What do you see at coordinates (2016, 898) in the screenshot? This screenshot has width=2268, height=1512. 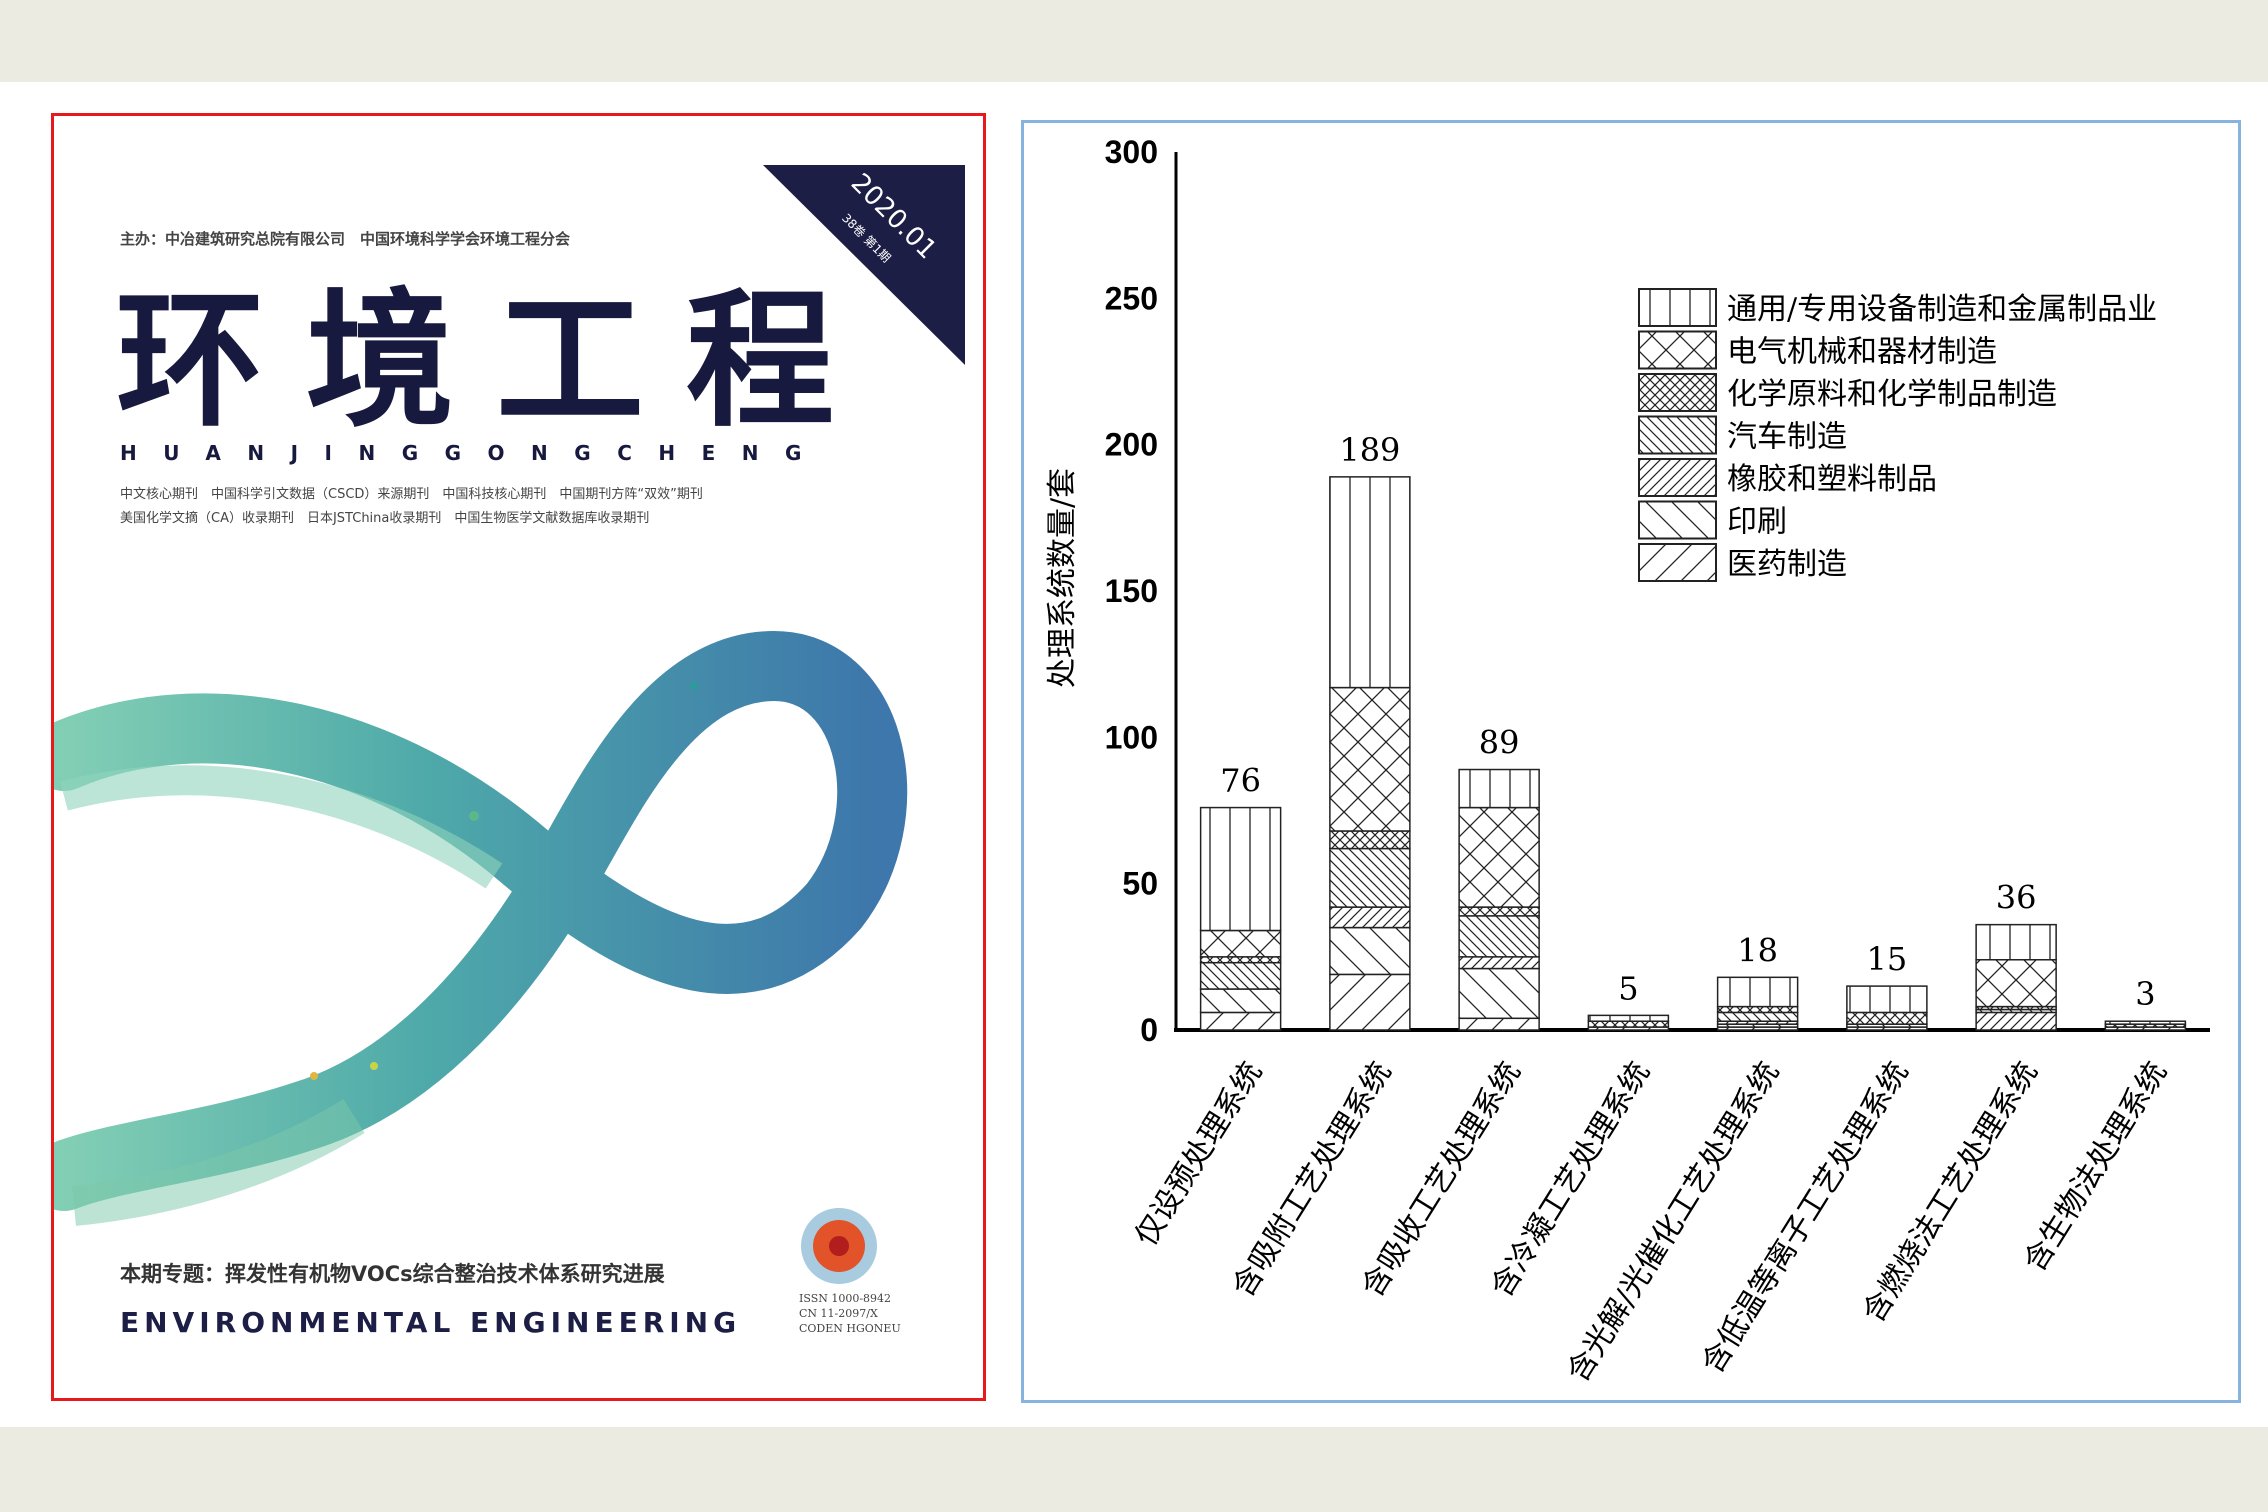 I see `bar-total-label: 36` at bounding box center [2016, 898].